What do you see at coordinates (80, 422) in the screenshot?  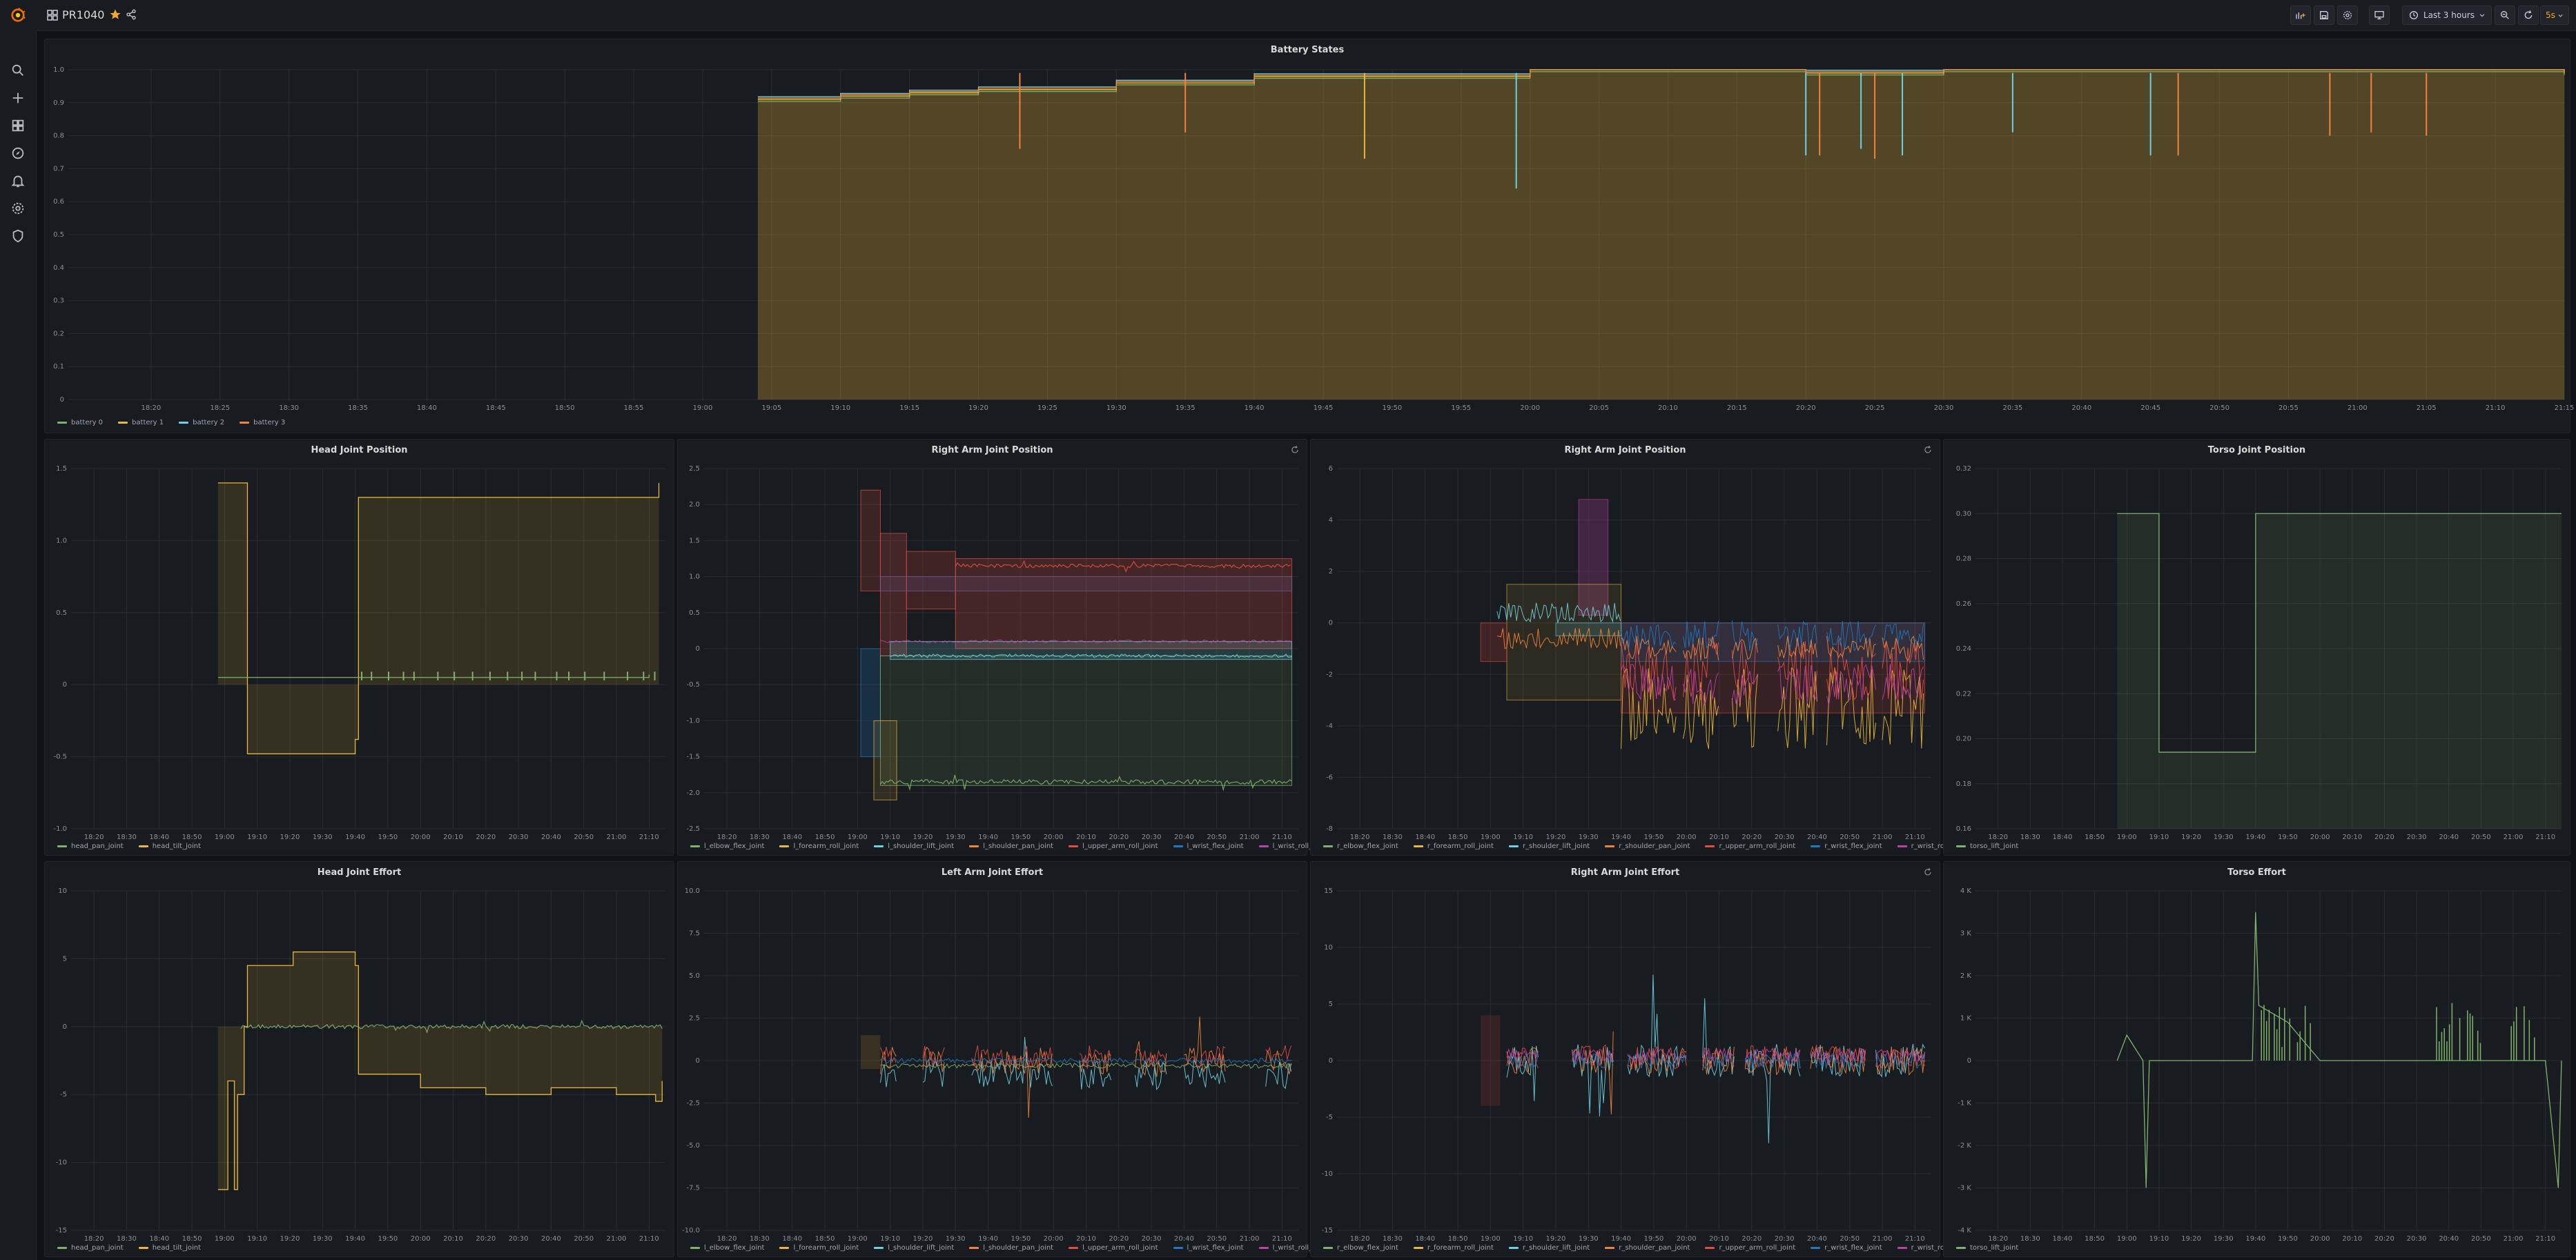 I see `legend-item: battery 0` at bounding box center [80, 422].